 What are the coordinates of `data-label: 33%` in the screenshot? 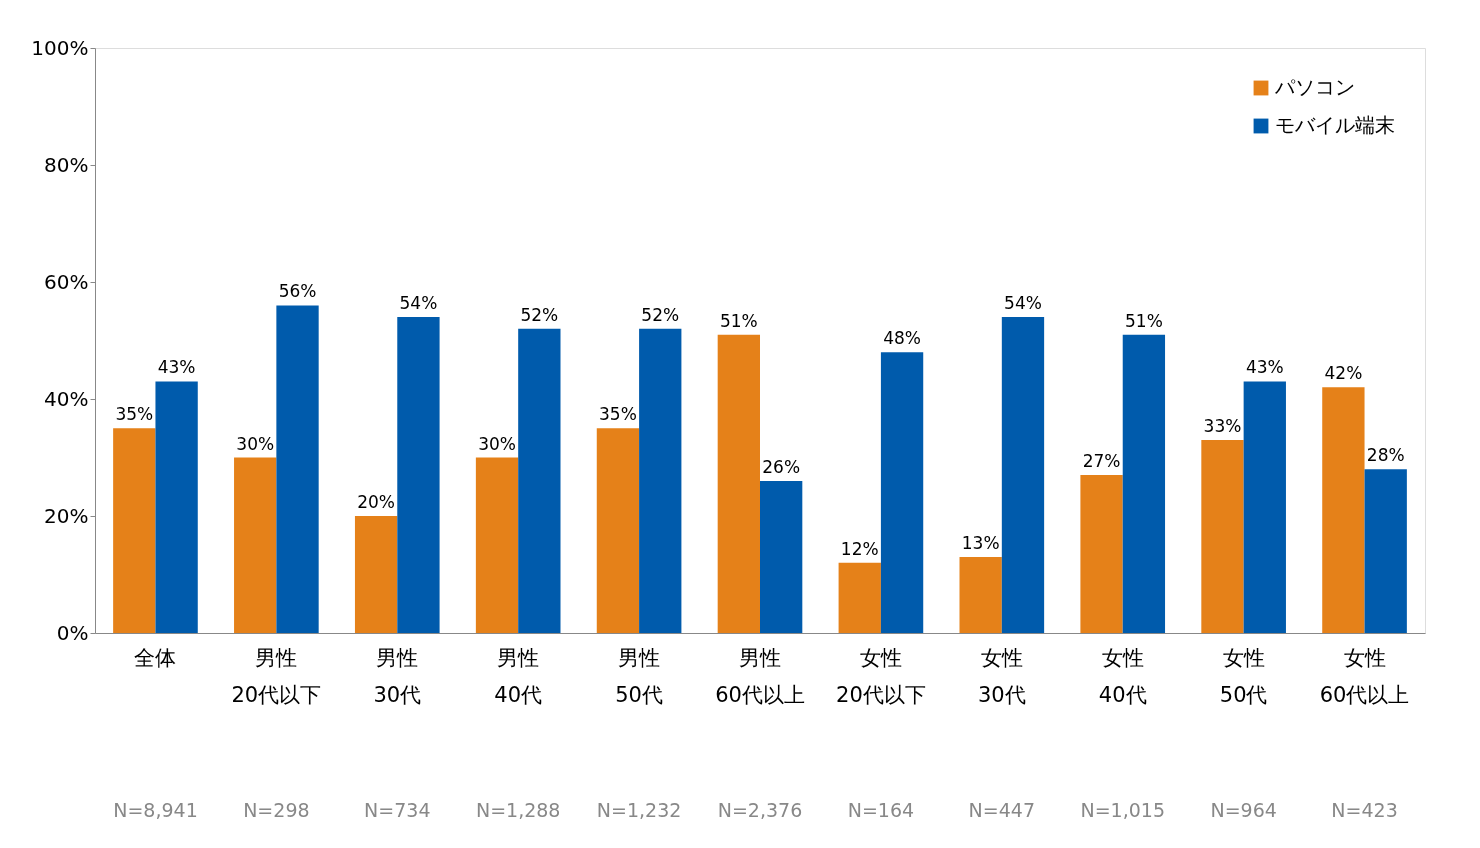 It's located at (1222, 425).